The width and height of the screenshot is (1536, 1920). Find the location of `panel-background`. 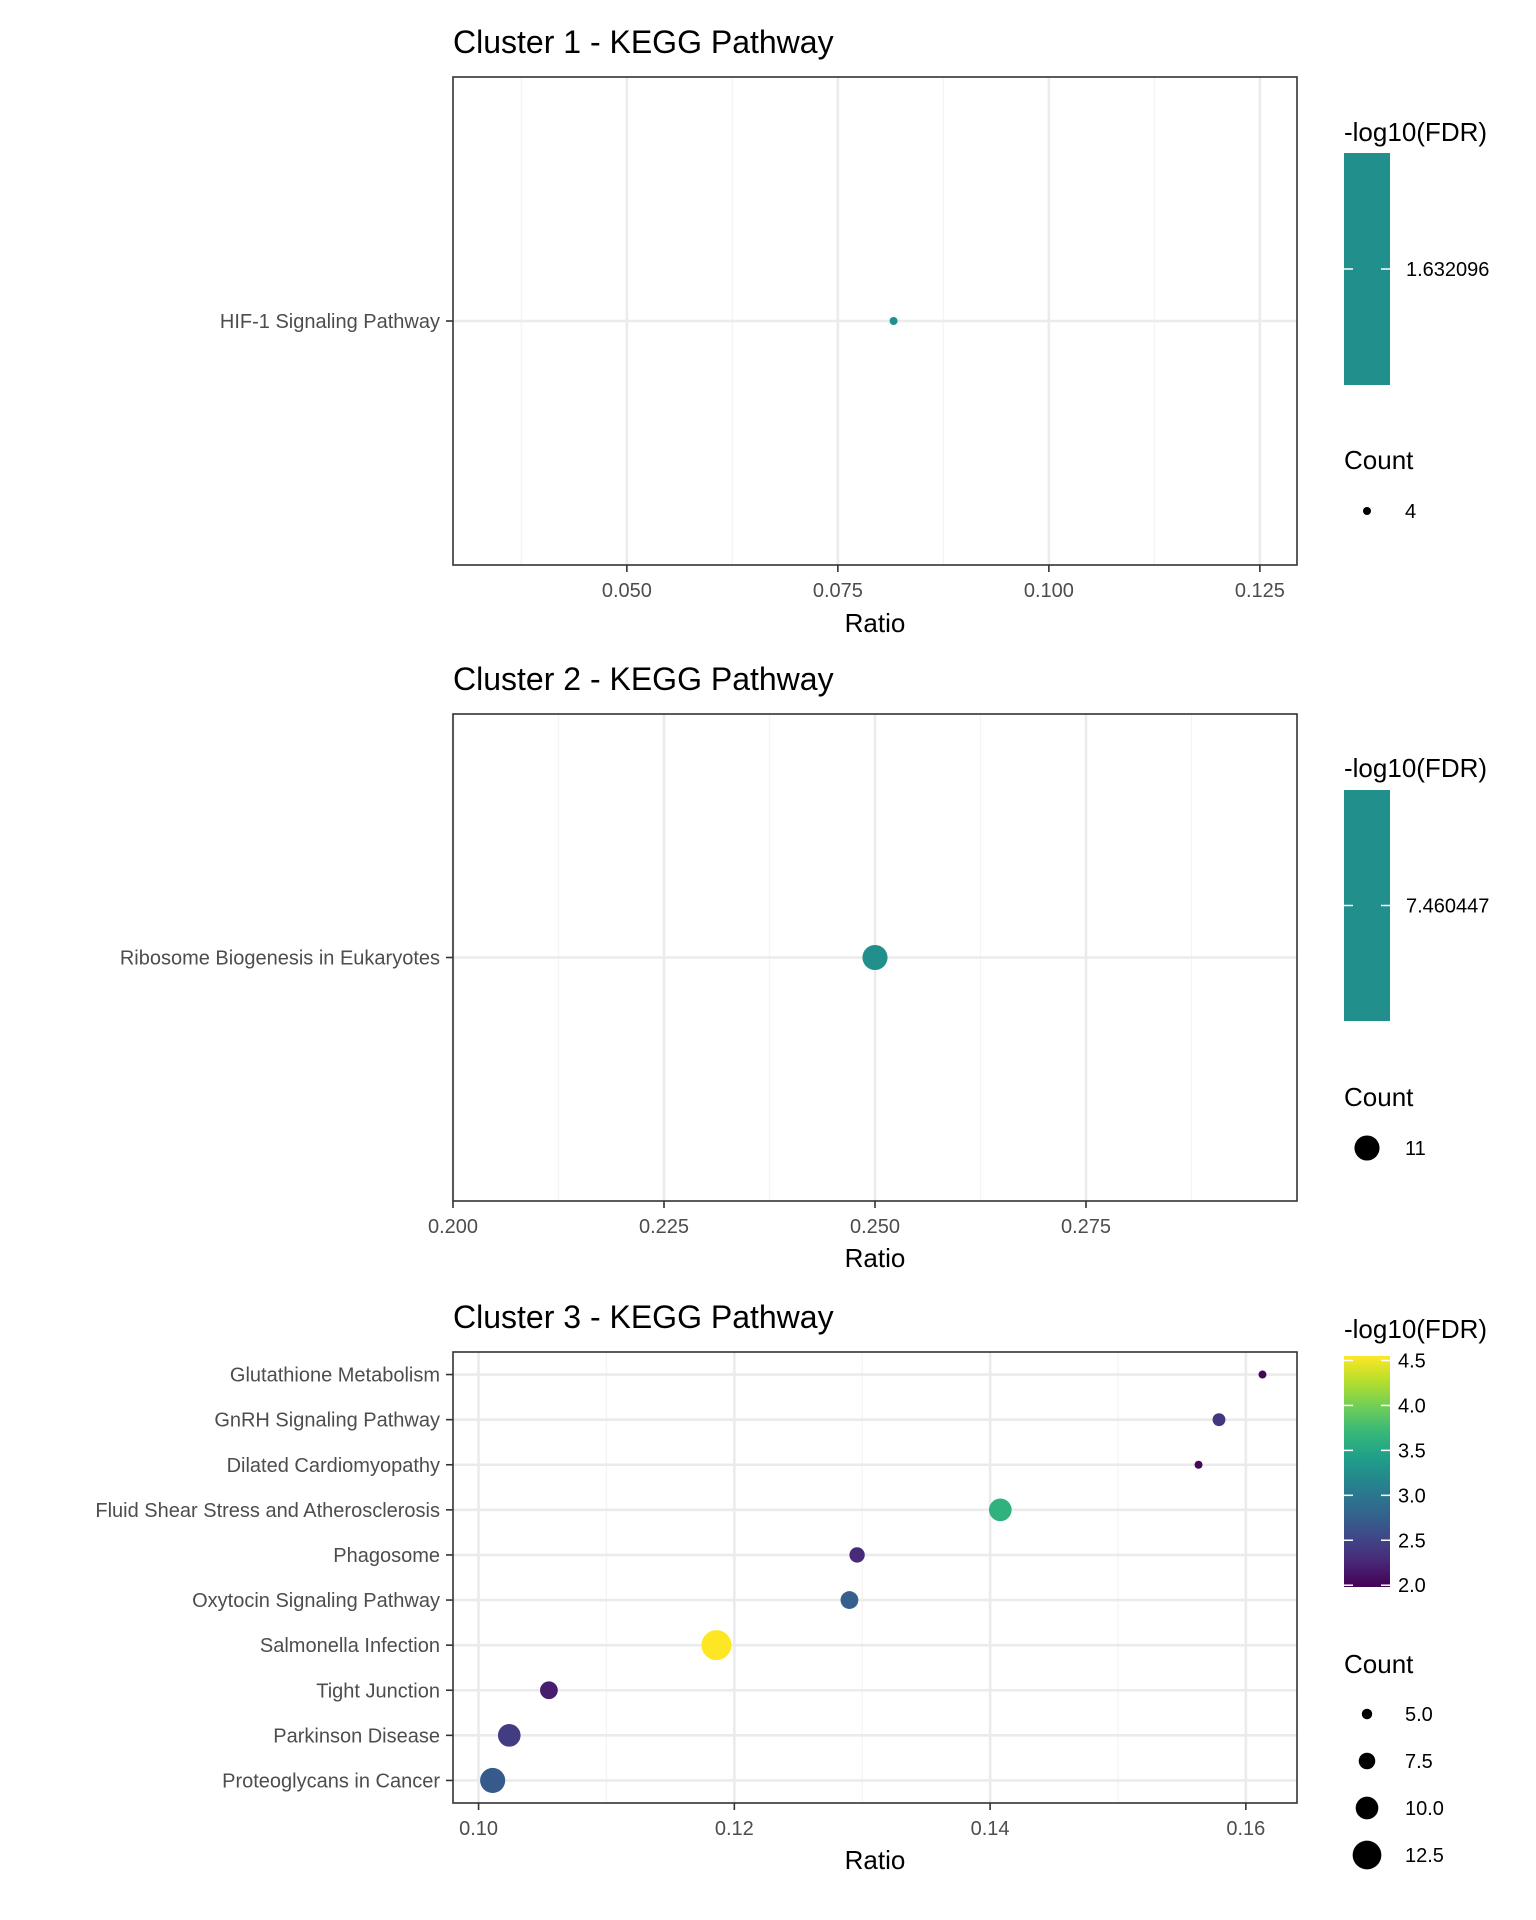

panel-background is located at coordinates (875, 1577).